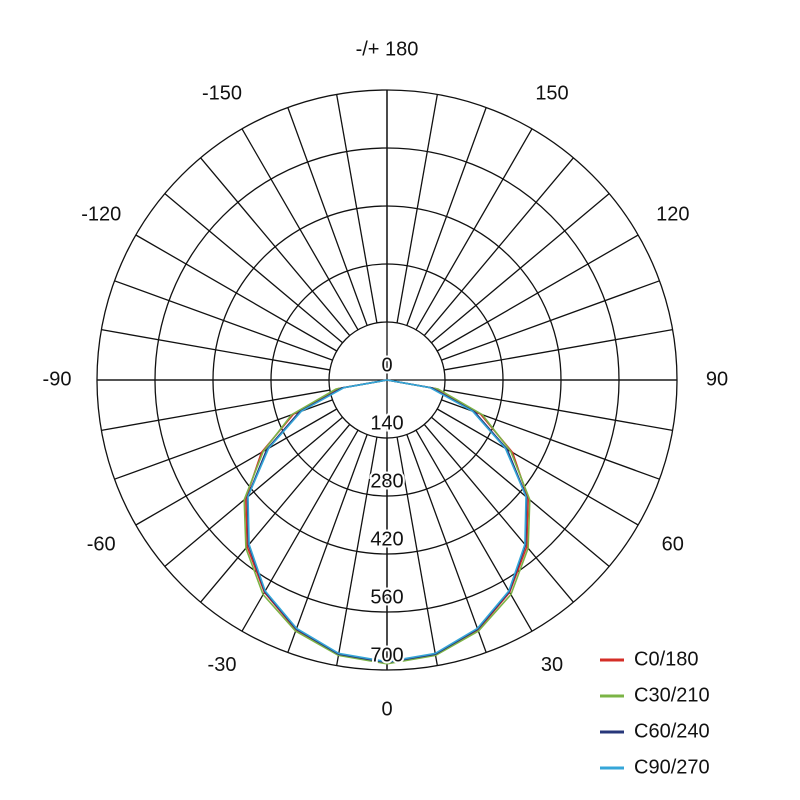 This screenshot has height=800, width=800. What do you see at coordinates (386, 655) in the screenshot?
I see `radial-label: 700` at bounding box center [386, 655].